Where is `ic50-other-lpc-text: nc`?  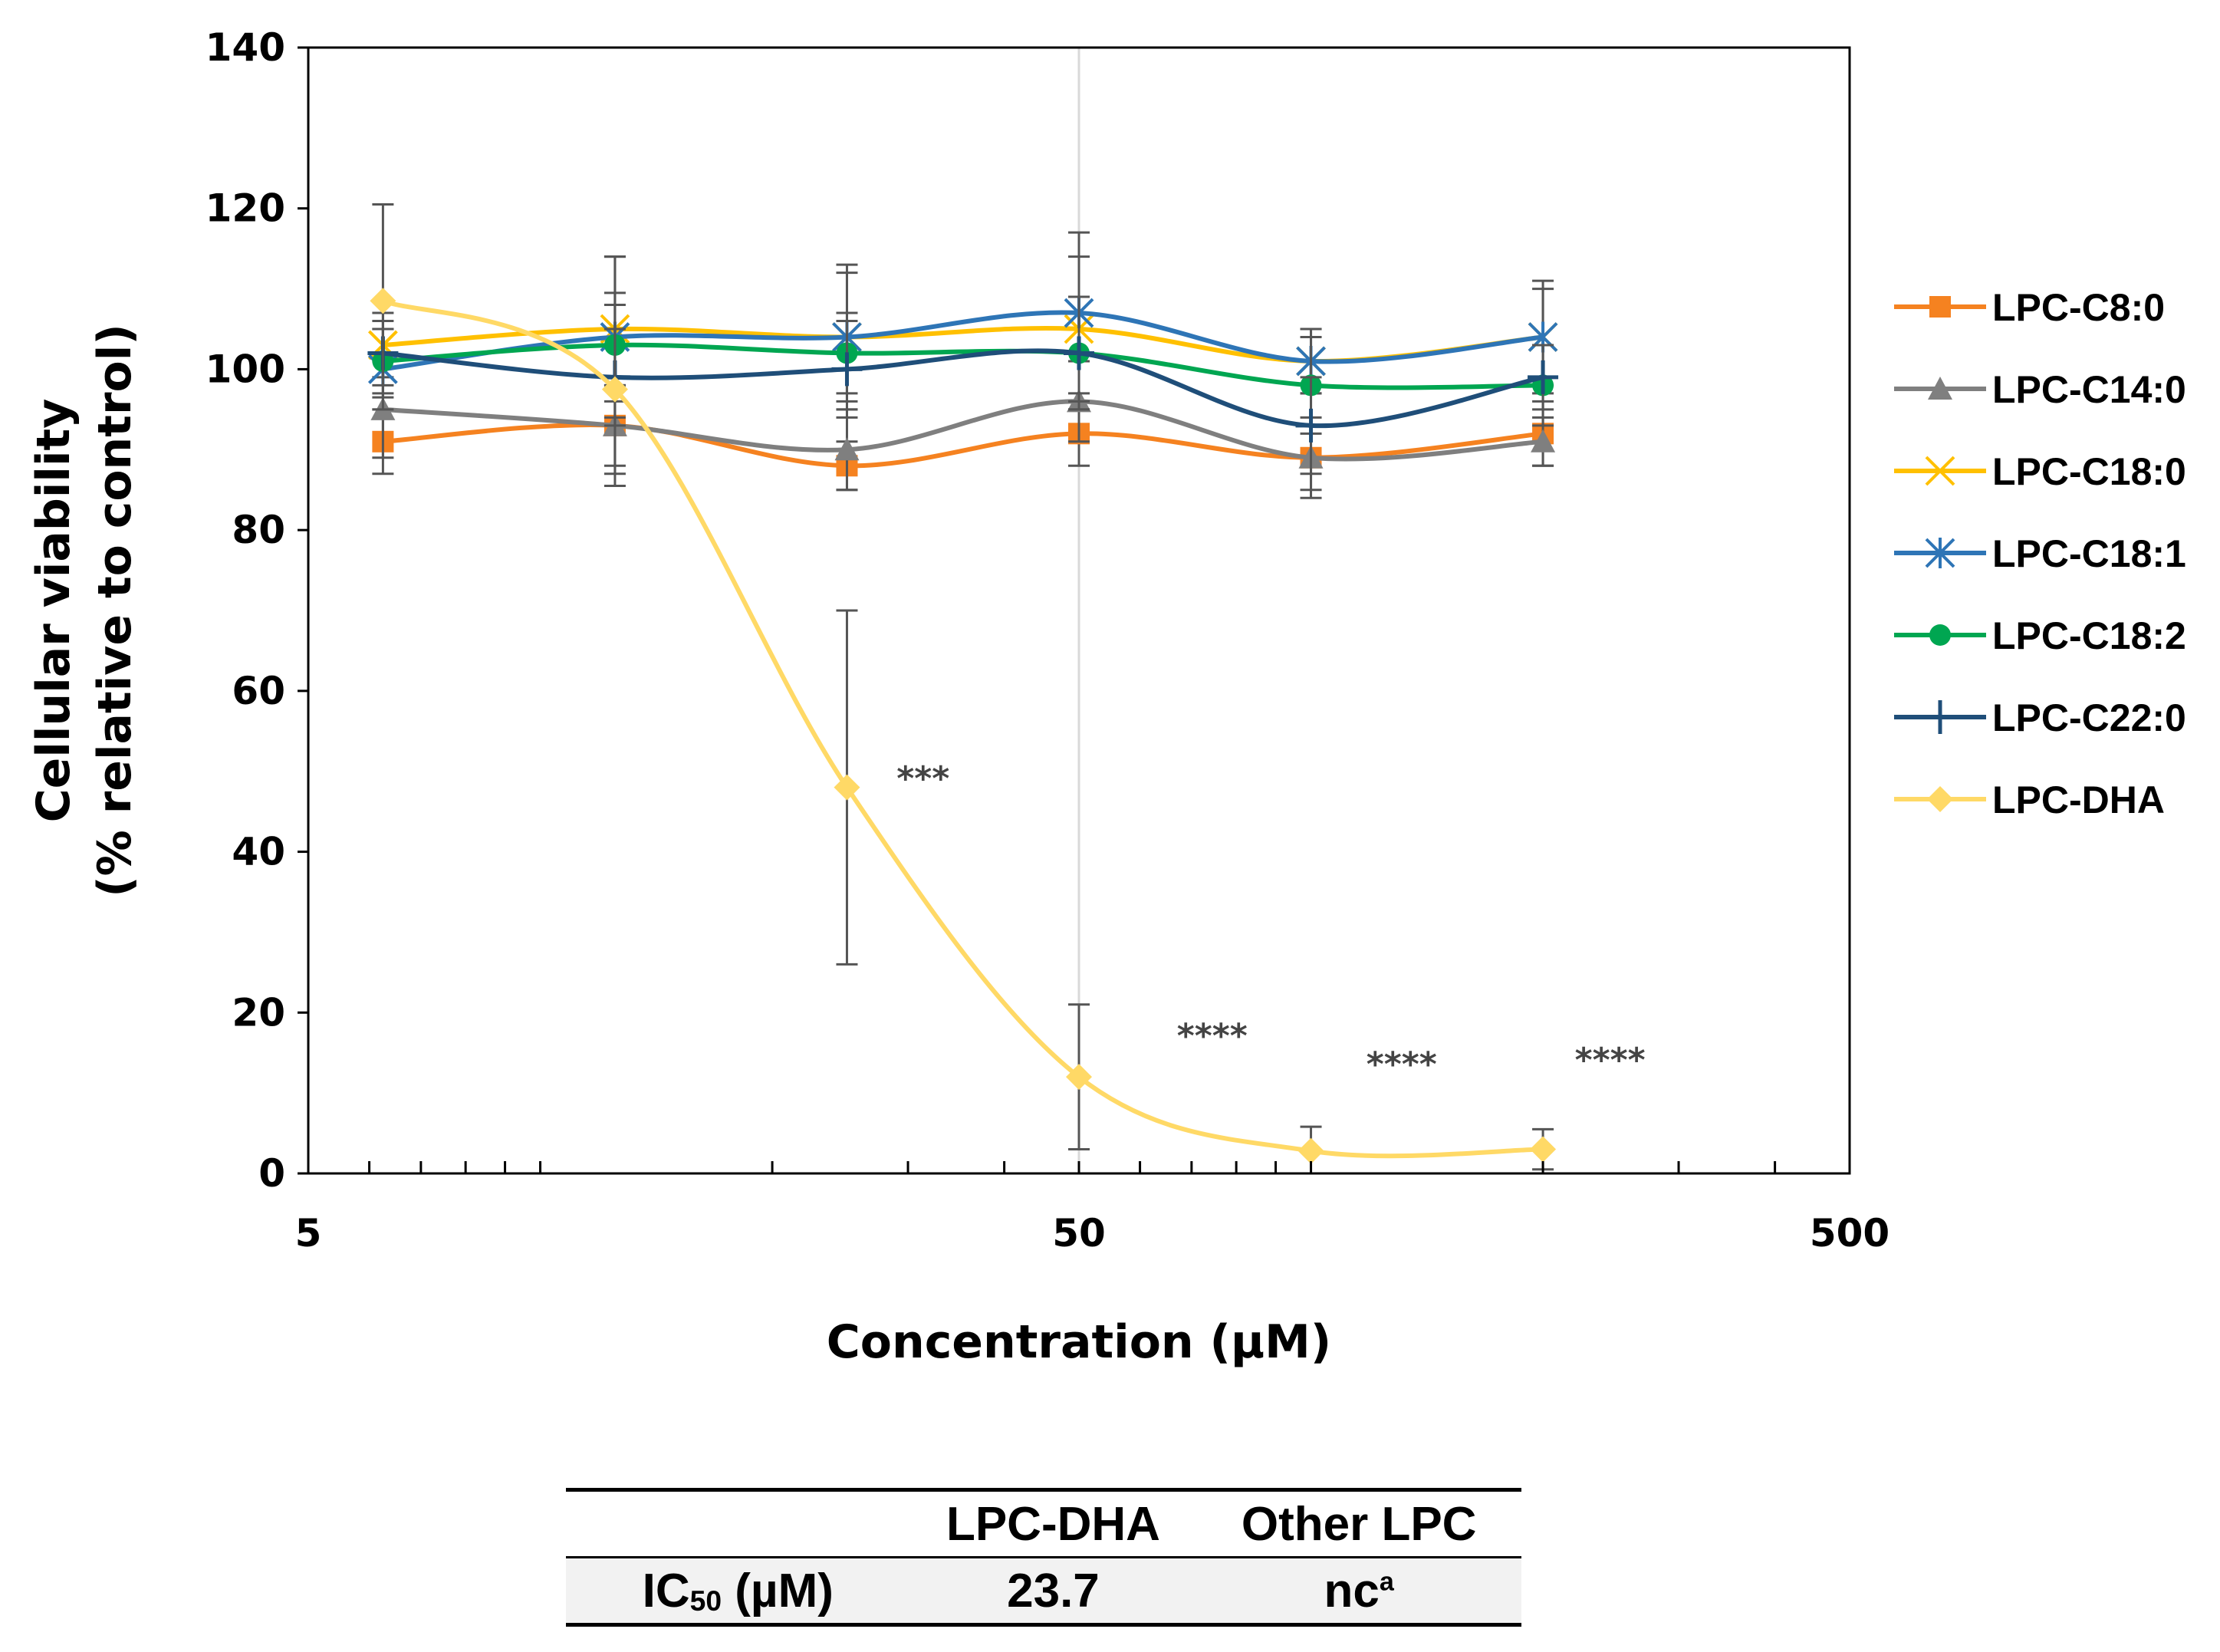 ic50-other-lpc-text: nc is located at coordinates (1352, 1591).